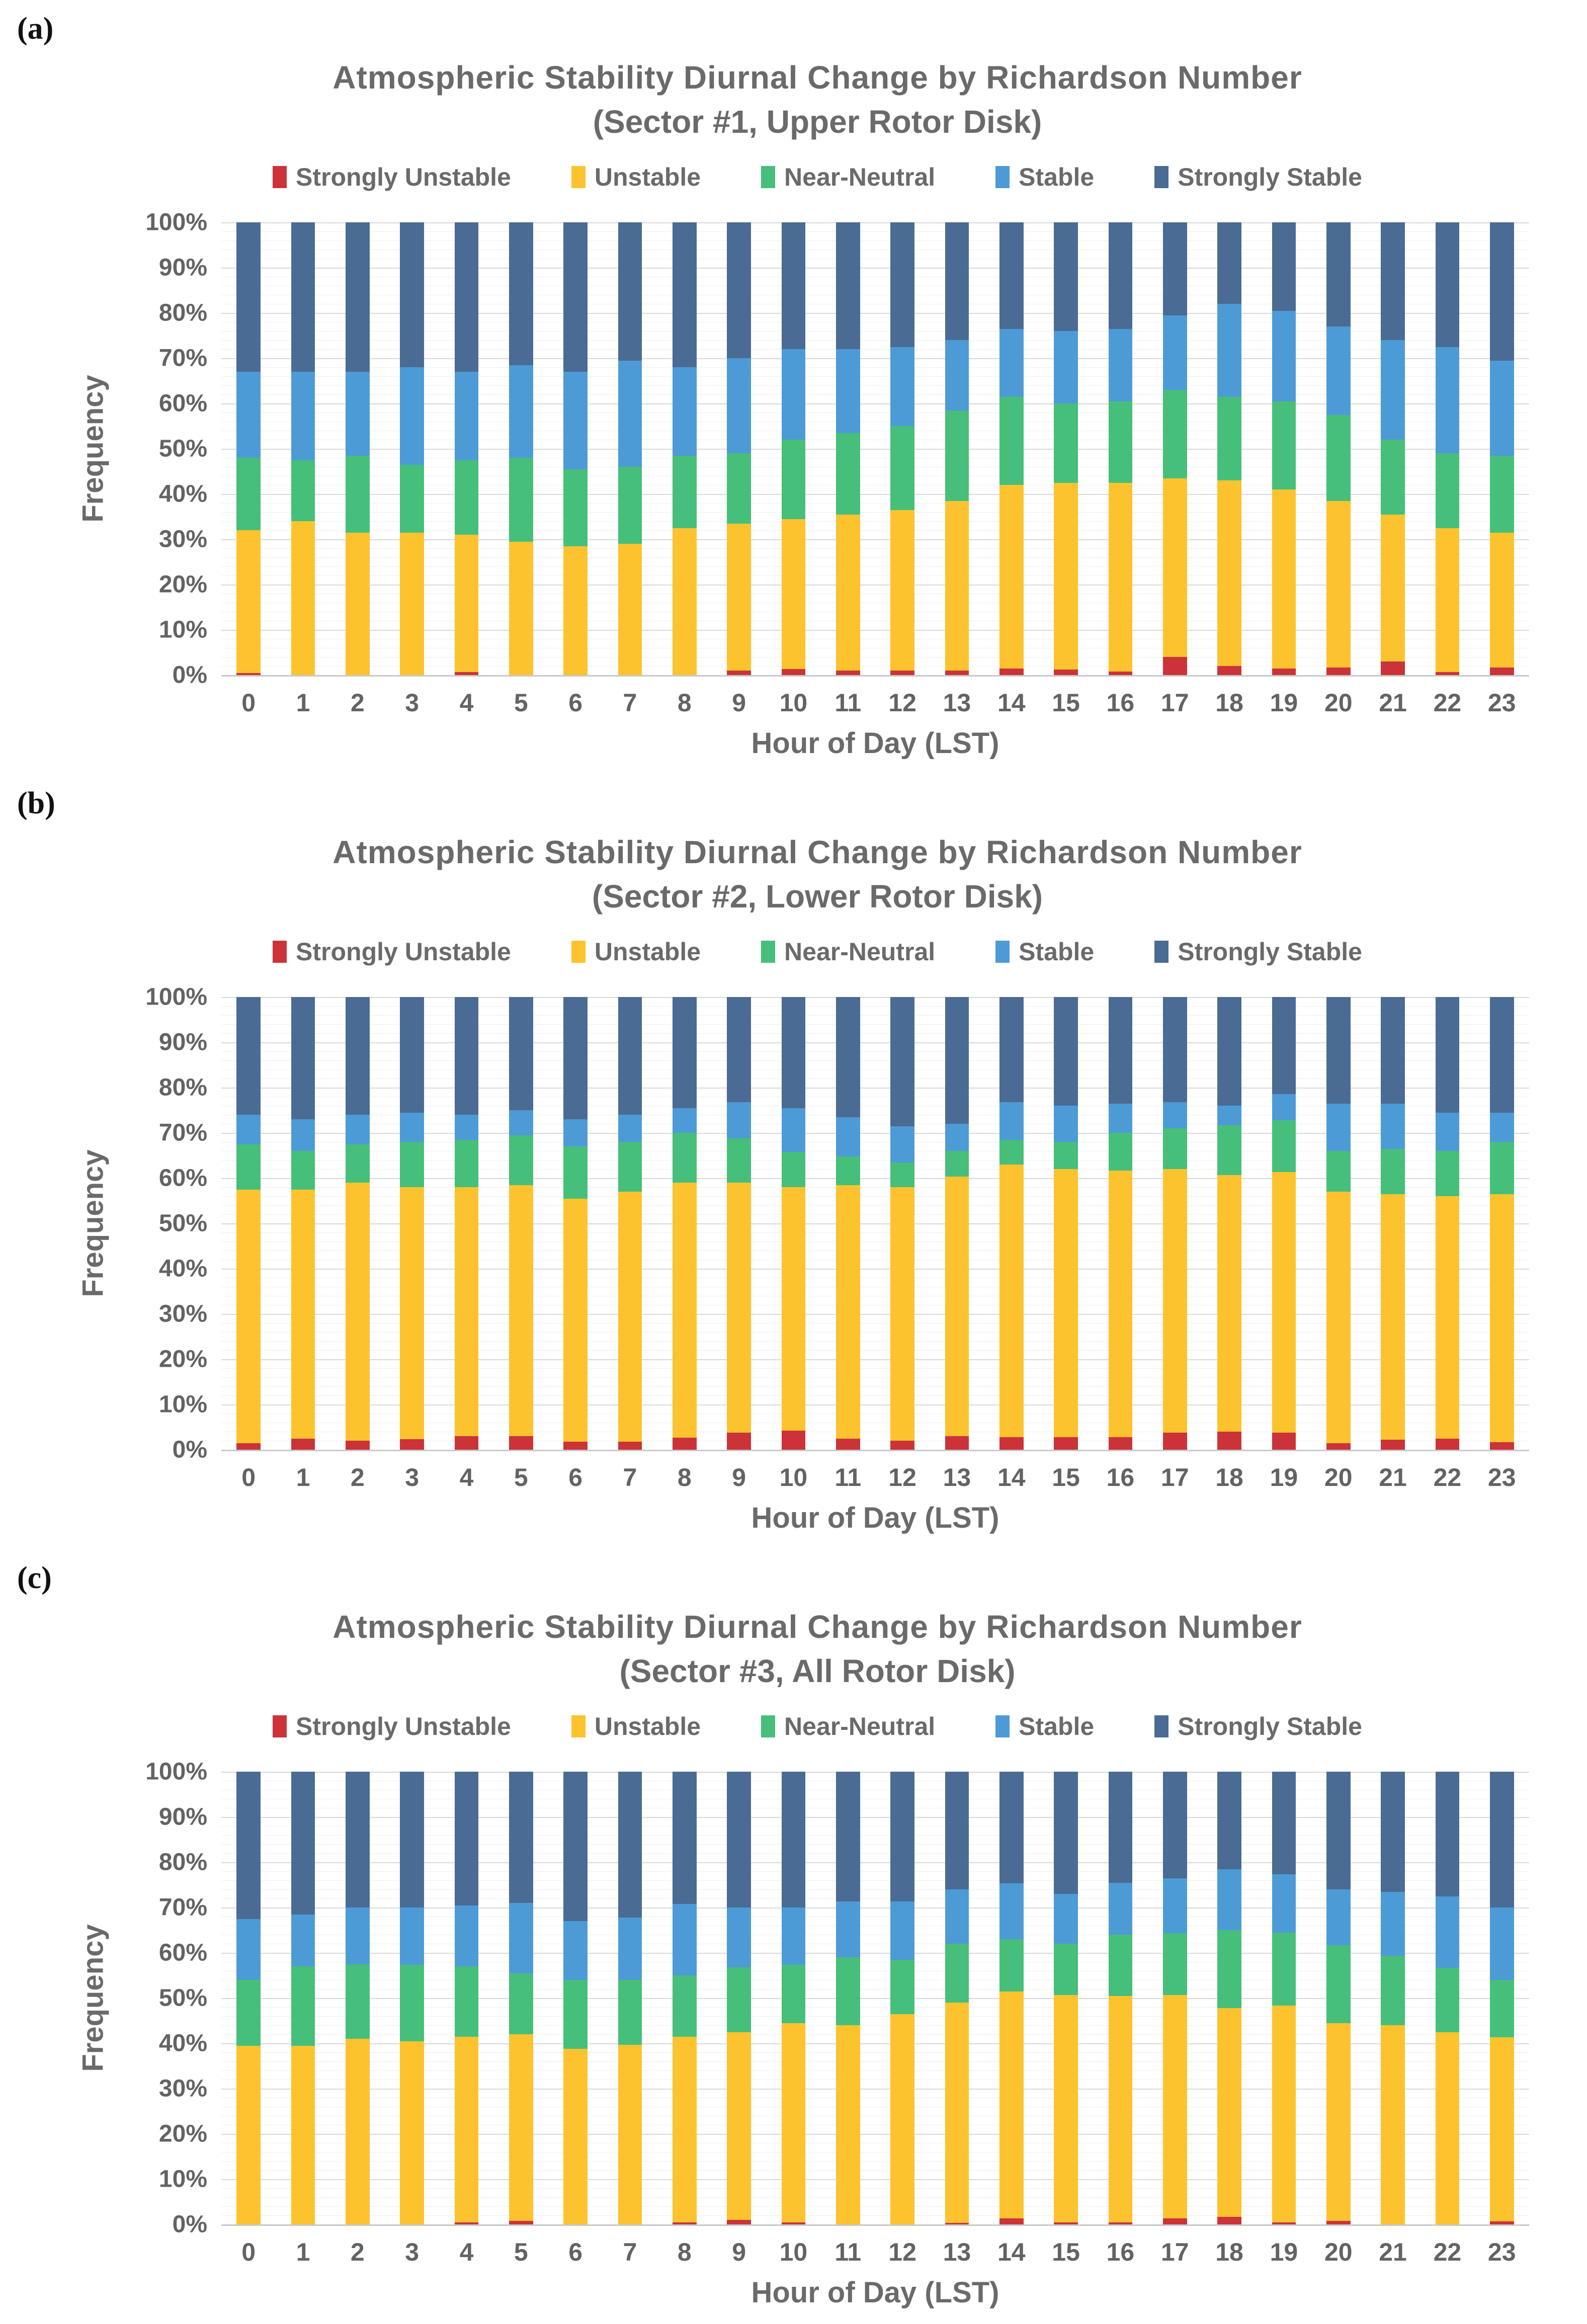 This screenshot has height=2324, width=1587. What do you see at coordinates (957, 1477) in the screenshot?
I see `x-tick-label-13: 13` at bounding box center [957, 1477].